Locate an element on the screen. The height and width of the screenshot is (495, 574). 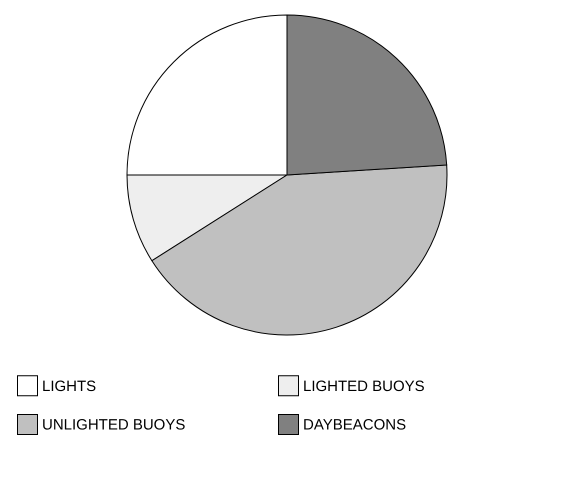
legend-label: DAYBEACONS is located at coordinates (354, 425).